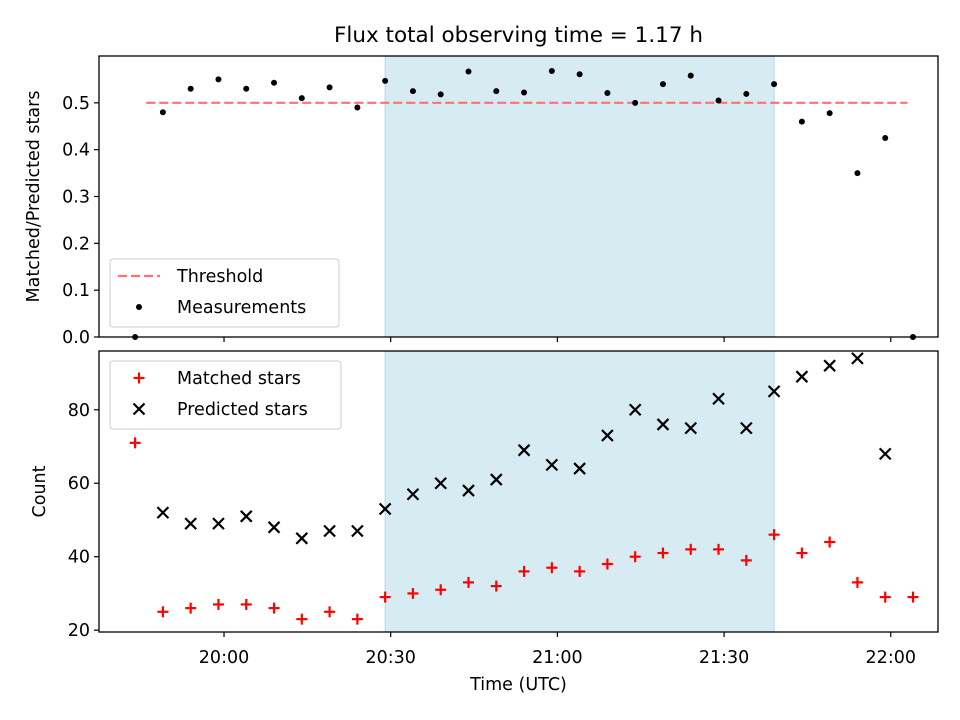  I want to click on x-tick-label: 21:30, so click(724, 658).